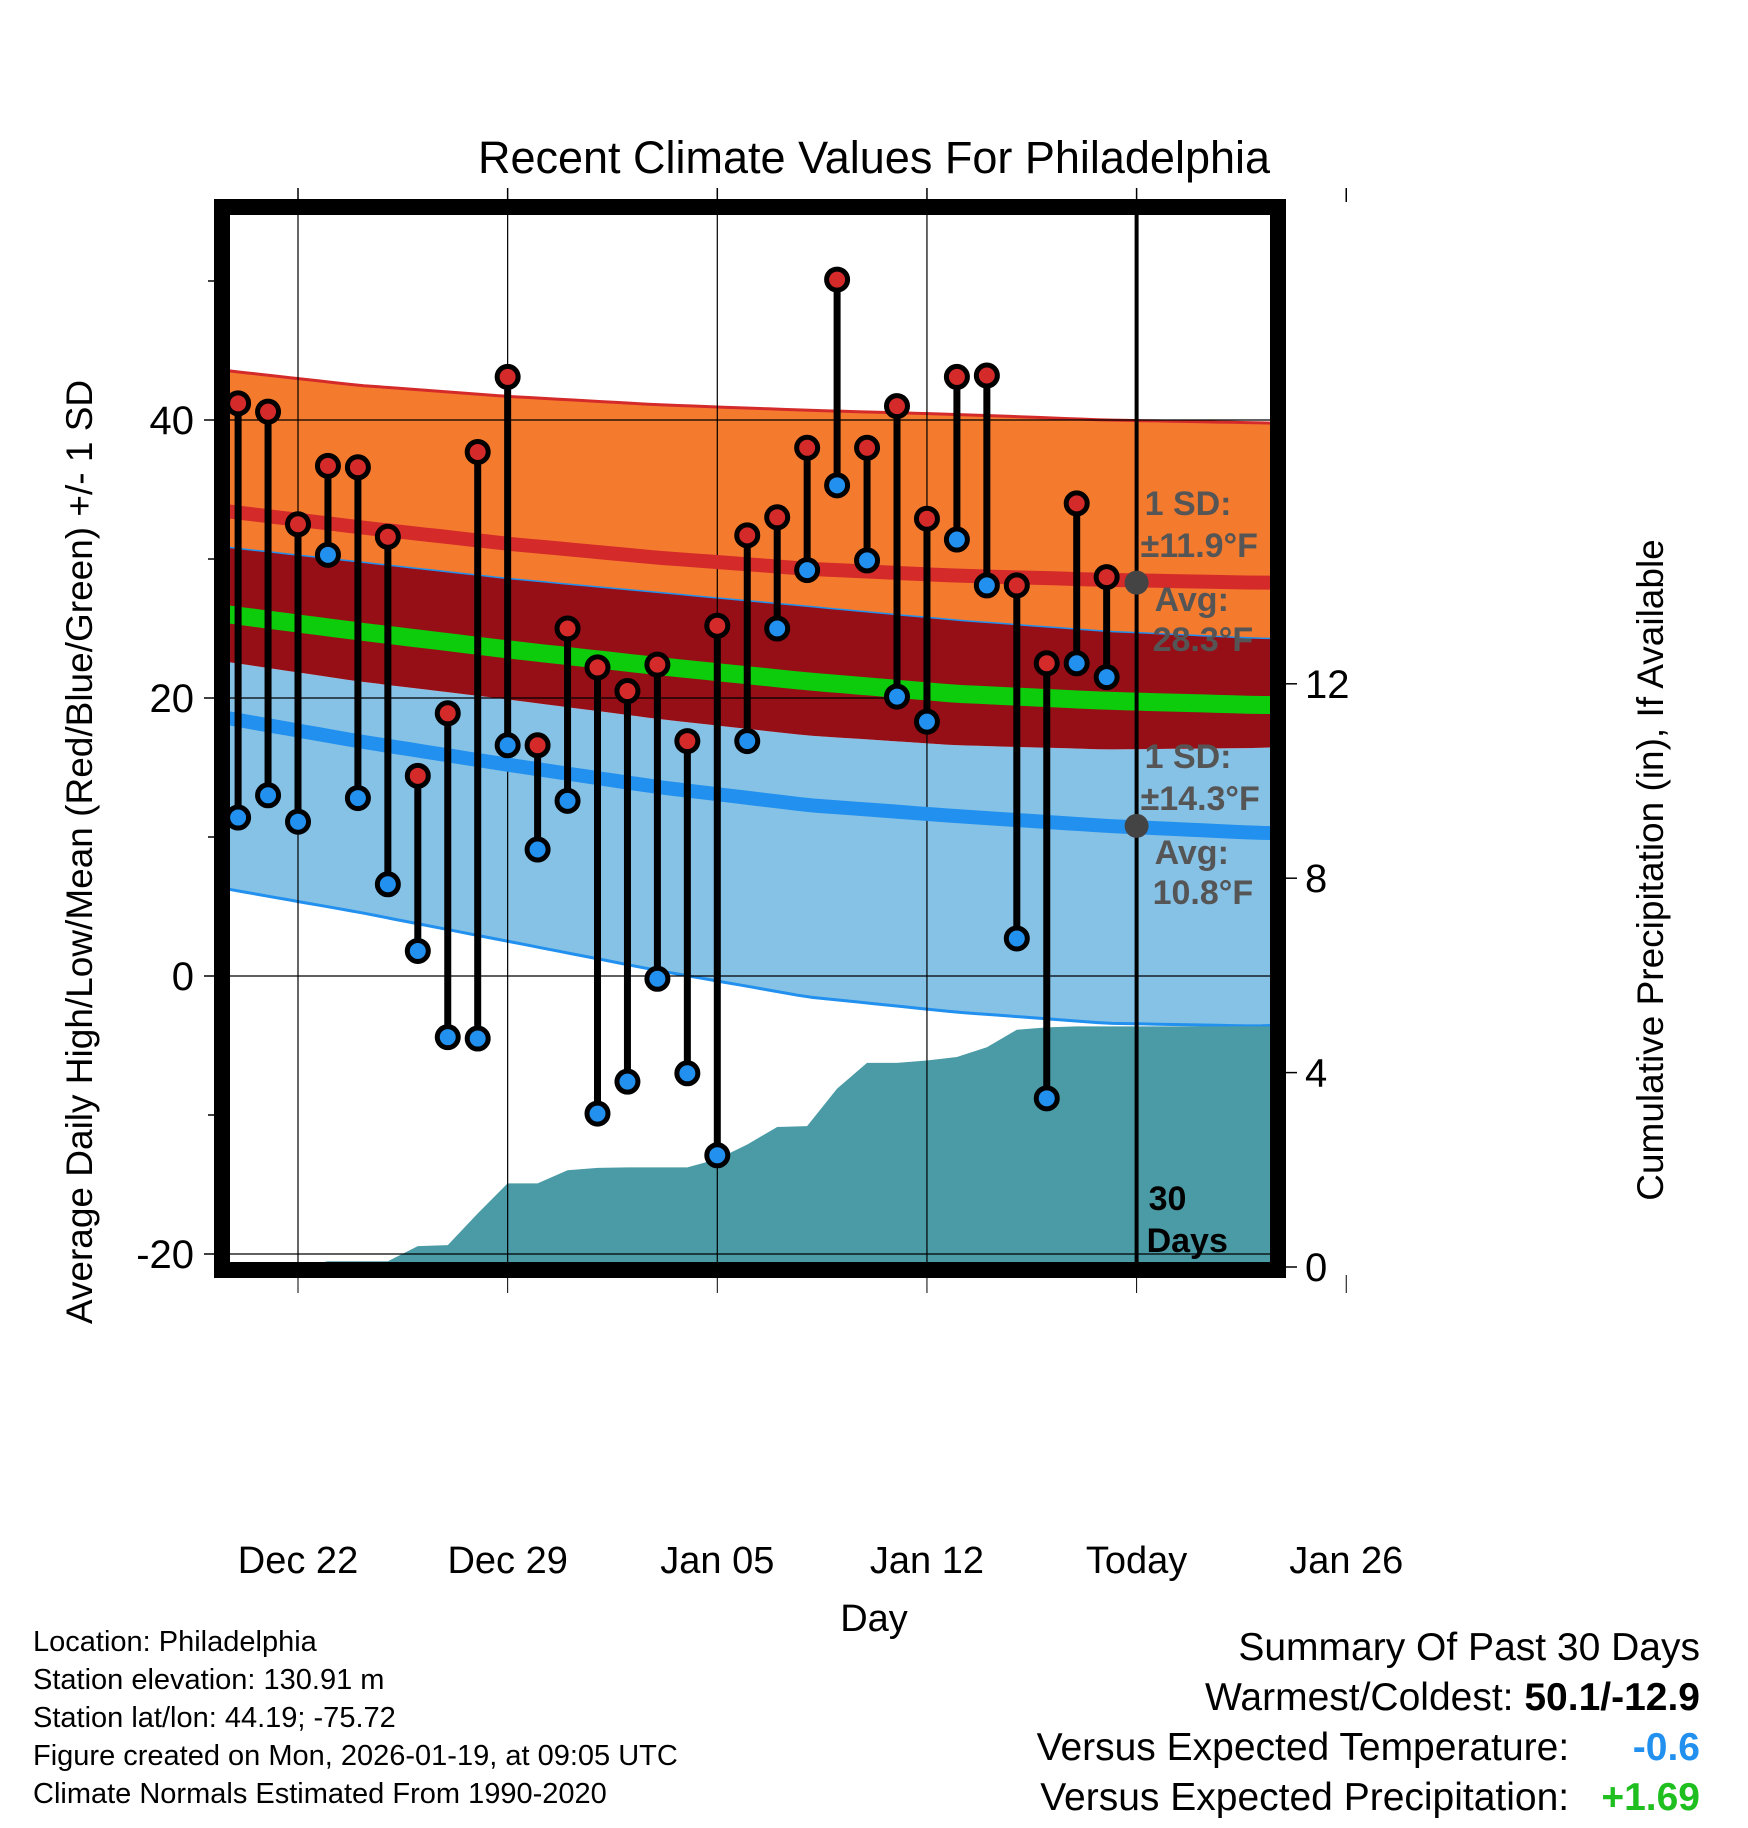 Image resolution: width=1748 pixels, height=1828 pixels. What do you see at coordinates (1316, 1074) in the screenshot?
I see `right-tick-label-1: 4` at bounding box center [1316, 1074].